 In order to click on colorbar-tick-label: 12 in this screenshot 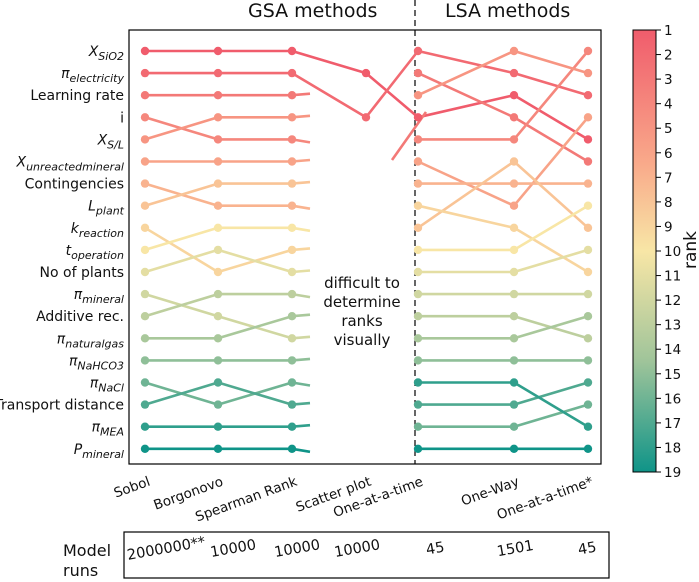, I will do `click(672, 301)`.